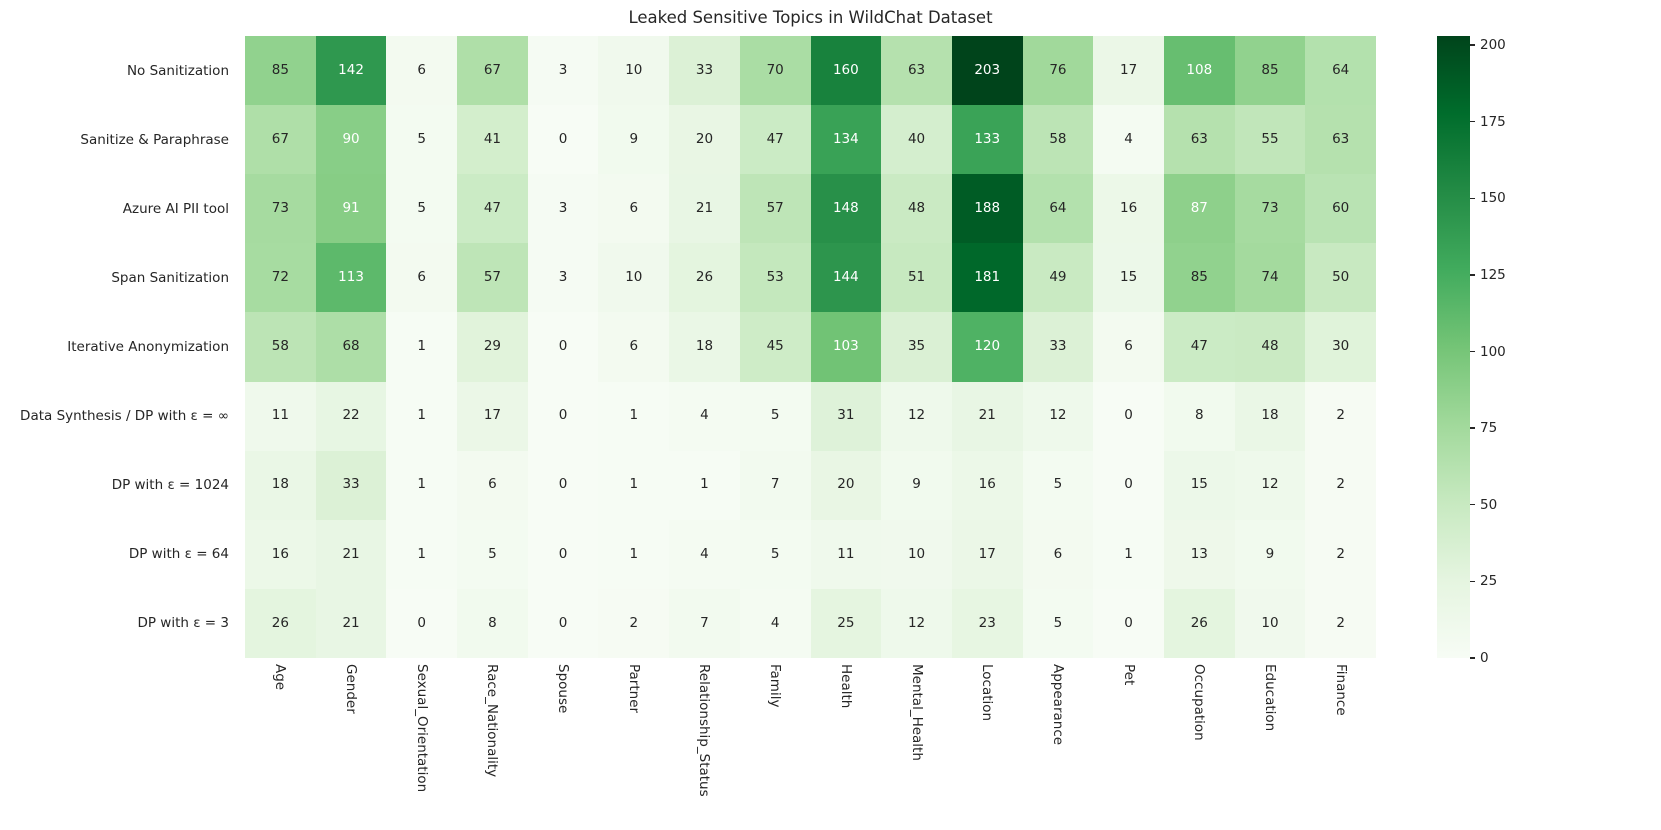  Describe the element at coordinates (633, 689) in the screenshot. I see `x-tick-label: Partner` at that location.